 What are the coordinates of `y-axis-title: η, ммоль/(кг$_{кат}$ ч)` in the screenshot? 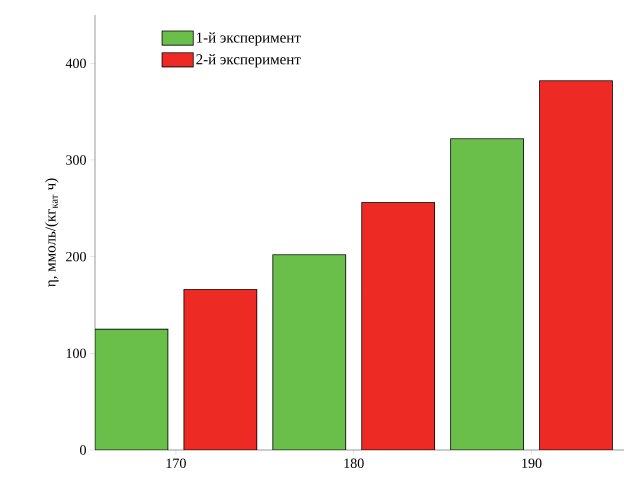 It's located at (52, 232).